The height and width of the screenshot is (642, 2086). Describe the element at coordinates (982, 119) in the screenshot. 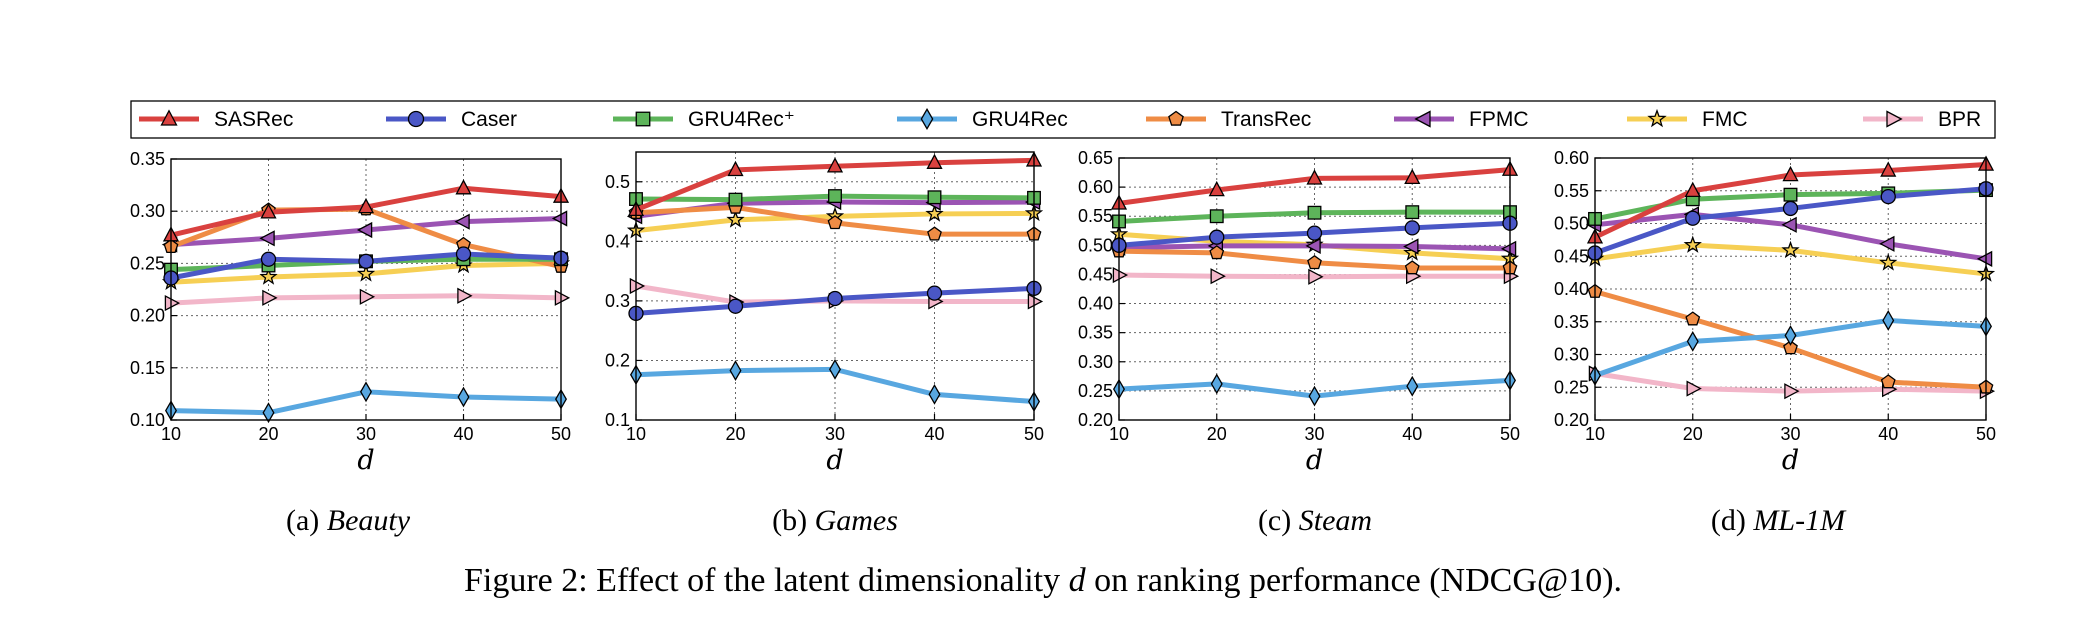

I see `legend-entry-gru4rec: GRU4Rec` at that location.